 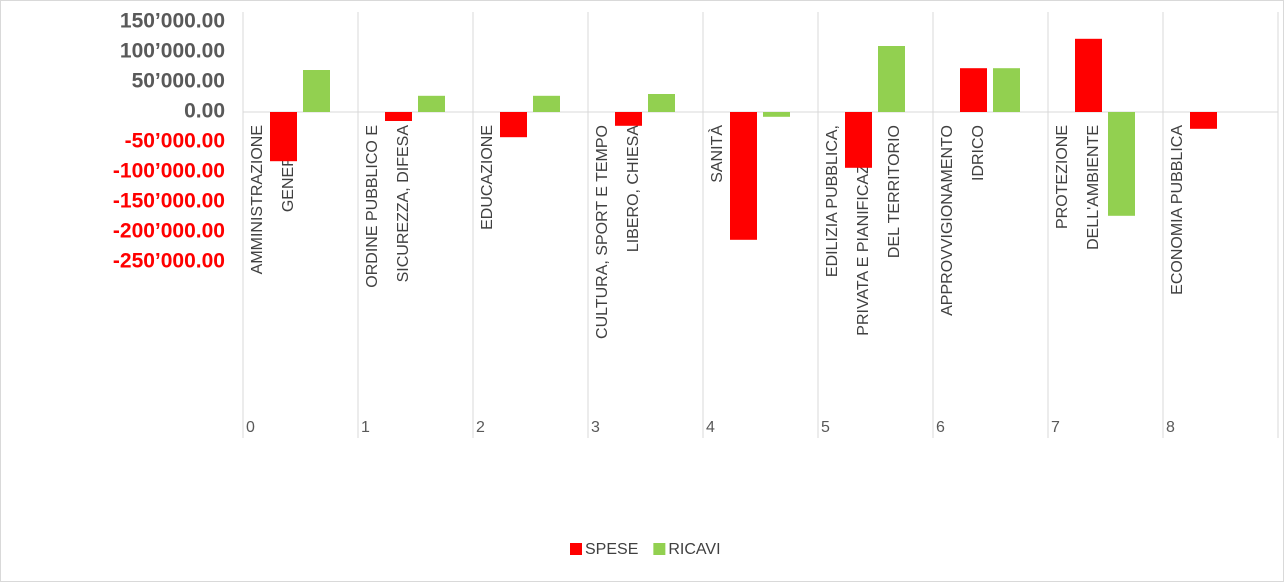 What do you see at coordinates (863, 230) in the screenshot?
I see `x-tick-label: PRIVATA E PIANIFICAZIONE` at bounding box center [863, 230].